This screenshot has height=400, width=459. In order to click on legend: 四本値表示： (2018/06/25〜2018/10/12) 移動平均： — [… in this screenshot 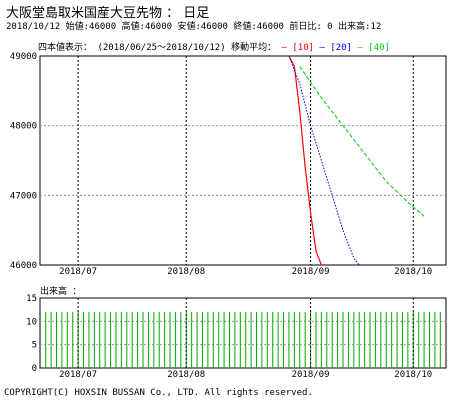, I will do `click(214, 46)`.